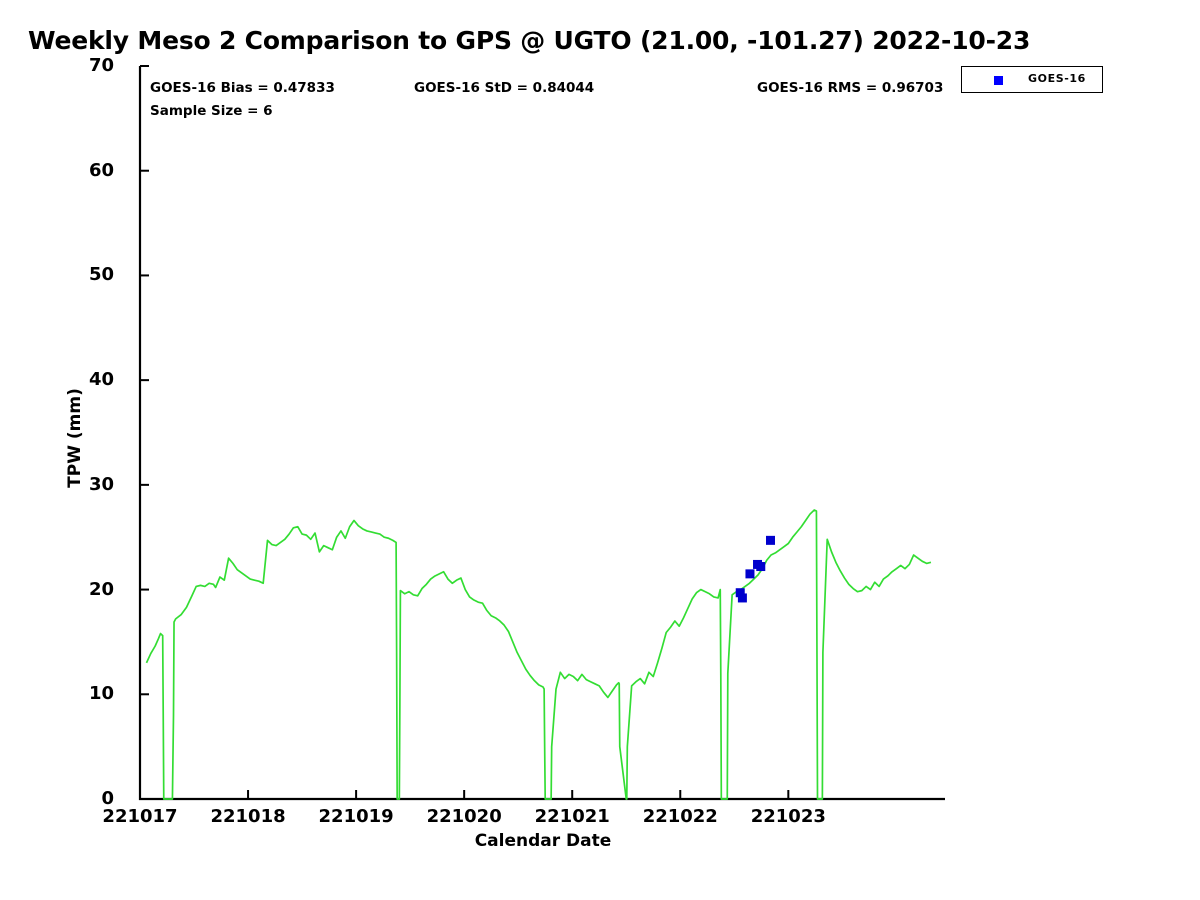  I want to click on y-tick-label: 10, so click(101, 694).